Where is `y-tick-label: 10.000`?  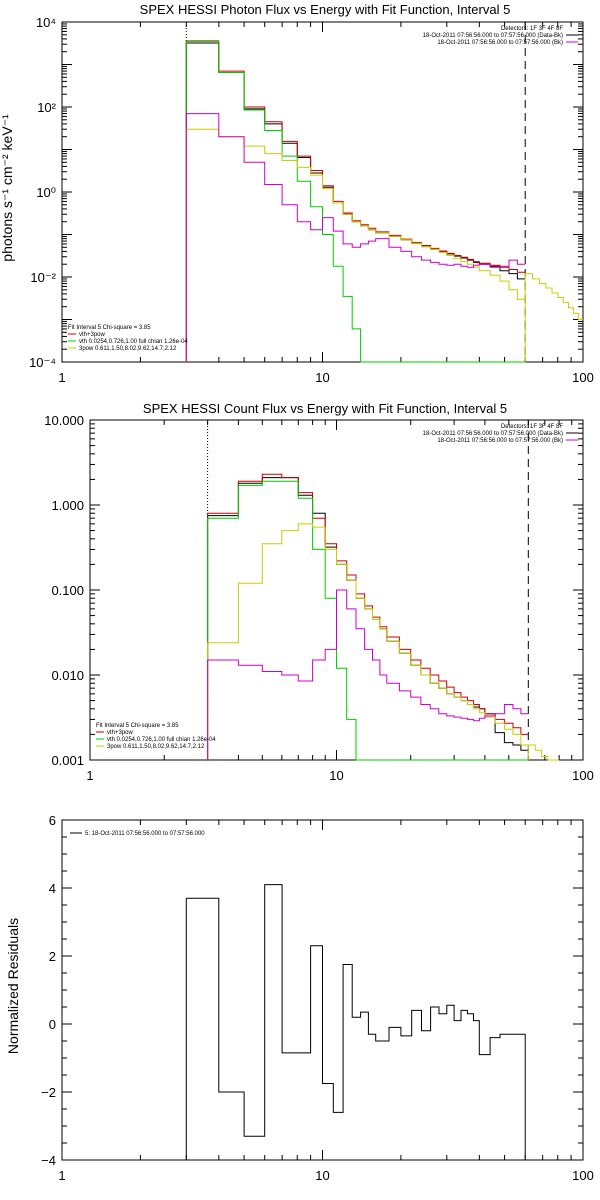 y-tick-label: 10.000 is located at coordinates (64, 420).